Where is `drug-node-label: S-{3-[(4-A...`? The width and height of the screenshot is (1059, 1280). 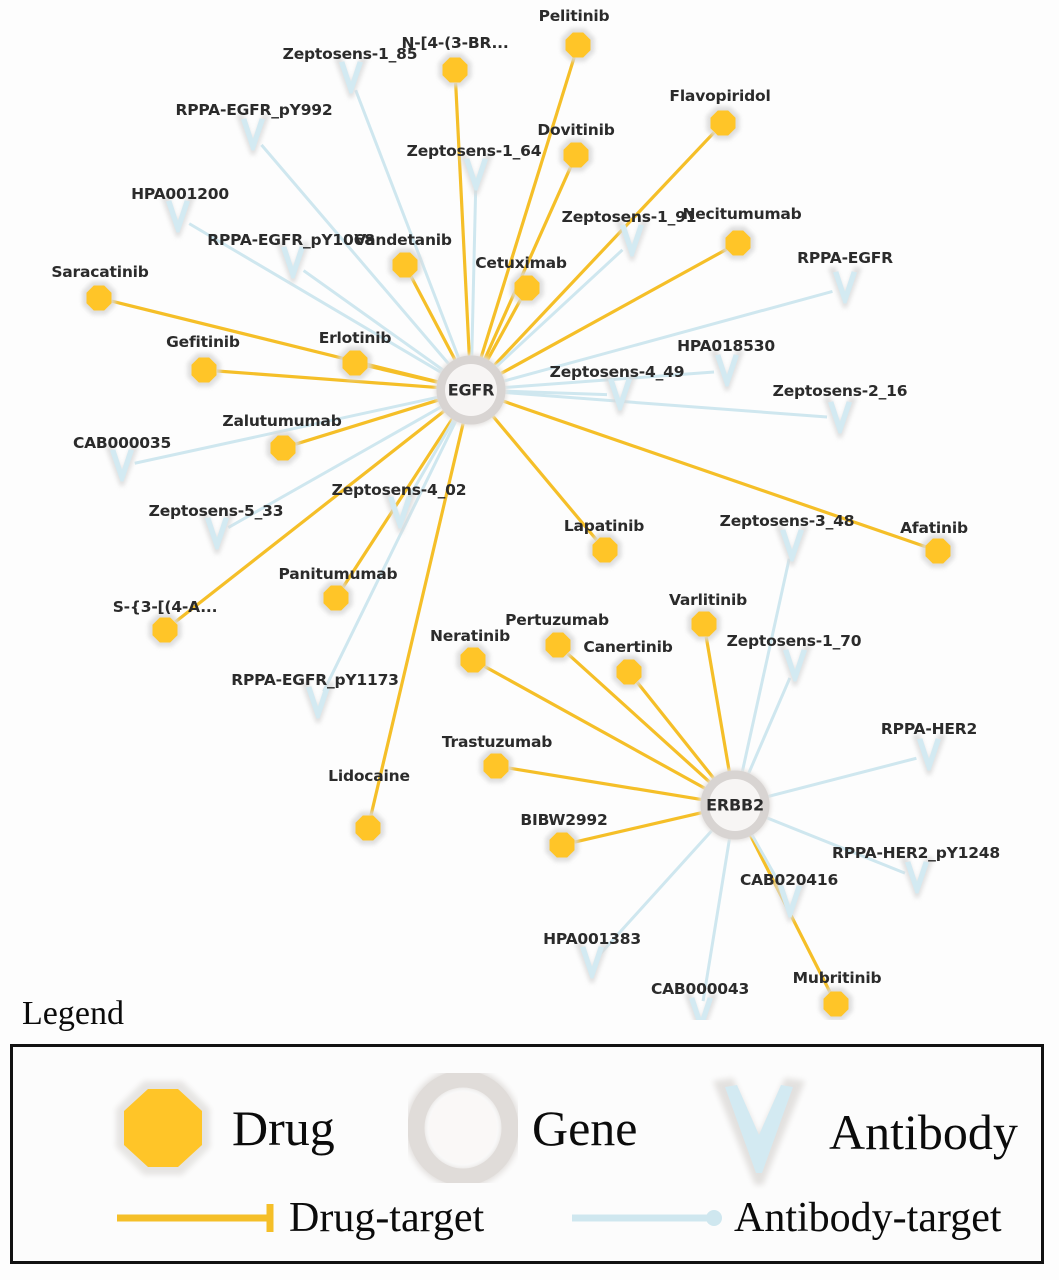 drug-node-label: S-{3-[(4-A... is located at coordinates (165, 607).